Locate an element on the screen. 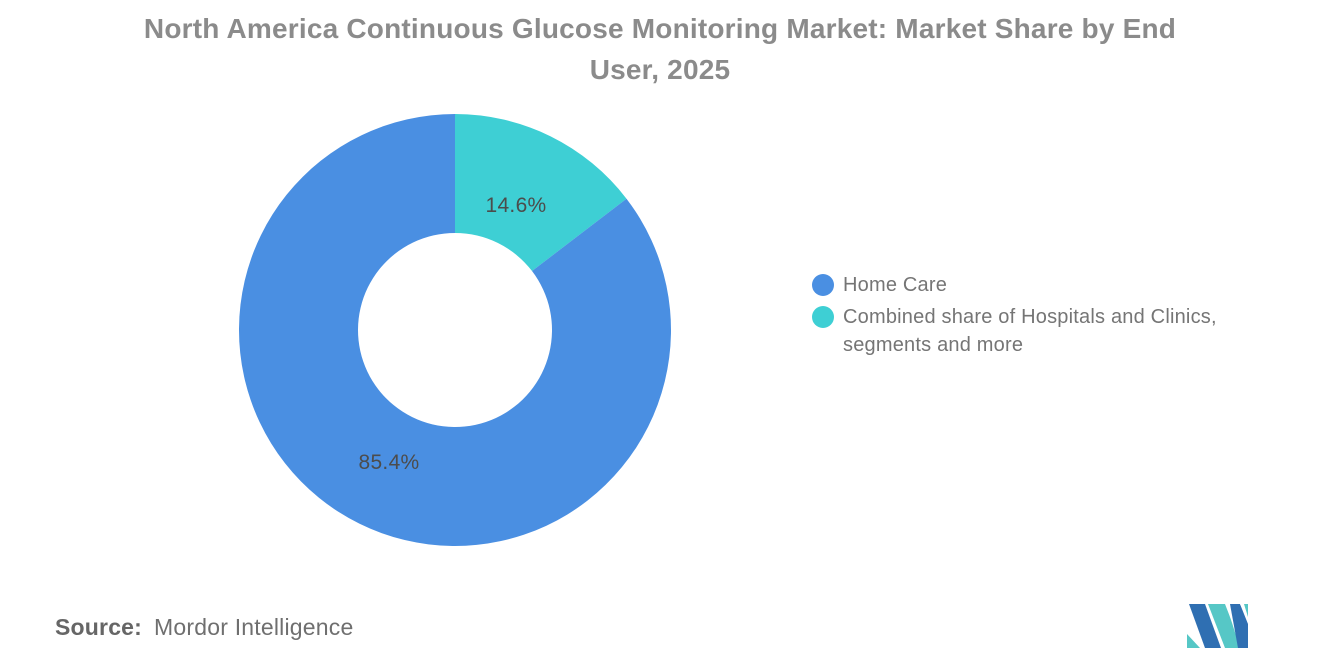 The width and height of the screenshot is (1320, 665). legend-marker-home-care-icon is located at coordinates (823, 285).